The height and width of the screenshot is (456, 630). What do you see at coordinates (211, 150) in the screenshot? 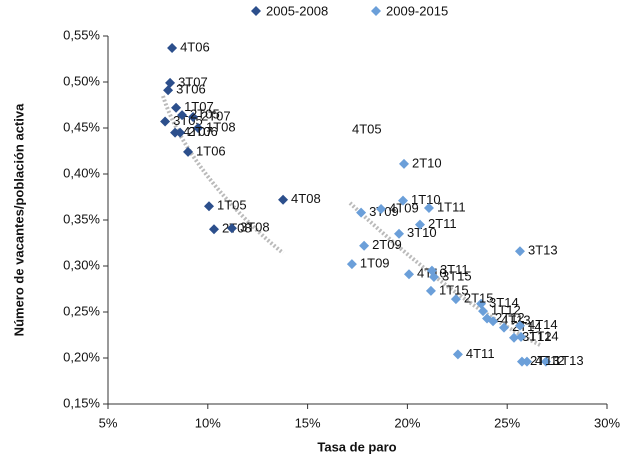
I see `point-label: 1T06` at bounding box center [211, 150].